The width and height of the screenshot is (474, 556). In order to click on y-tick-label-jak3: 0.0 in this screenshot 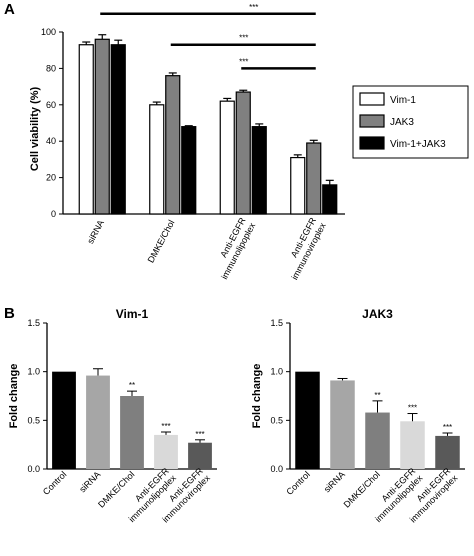, I will do `click(276, 469)`.